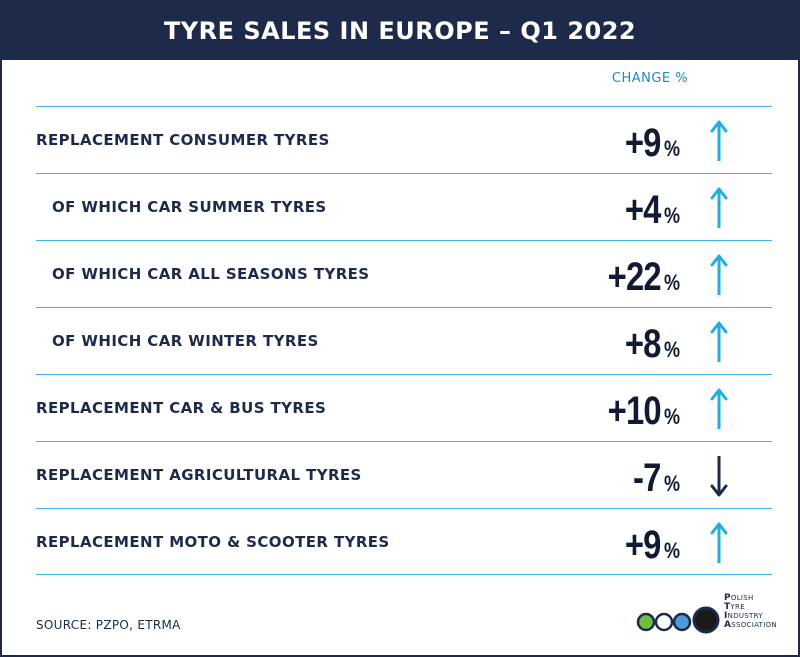 This screenshot has width=800, height=657. I want to click on row-label: OF WHICH CAR SUMMER TYRES, so click(189, 207).